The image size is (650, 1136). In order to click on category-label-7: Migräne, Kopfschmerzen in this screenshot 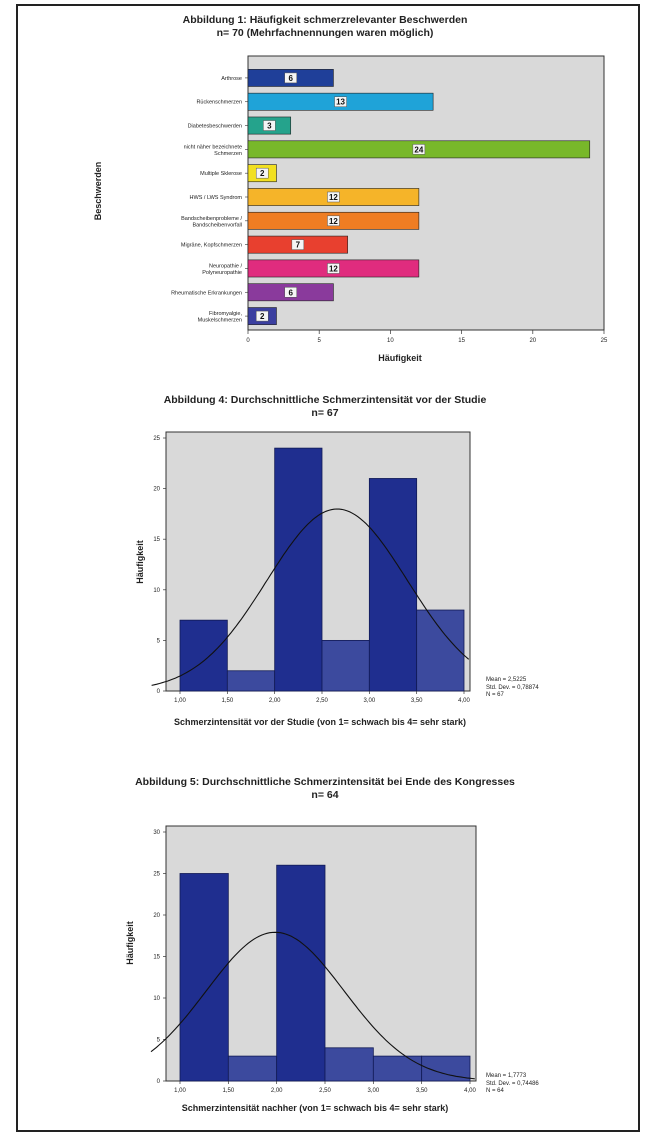, I will do `click(211, 246)`.